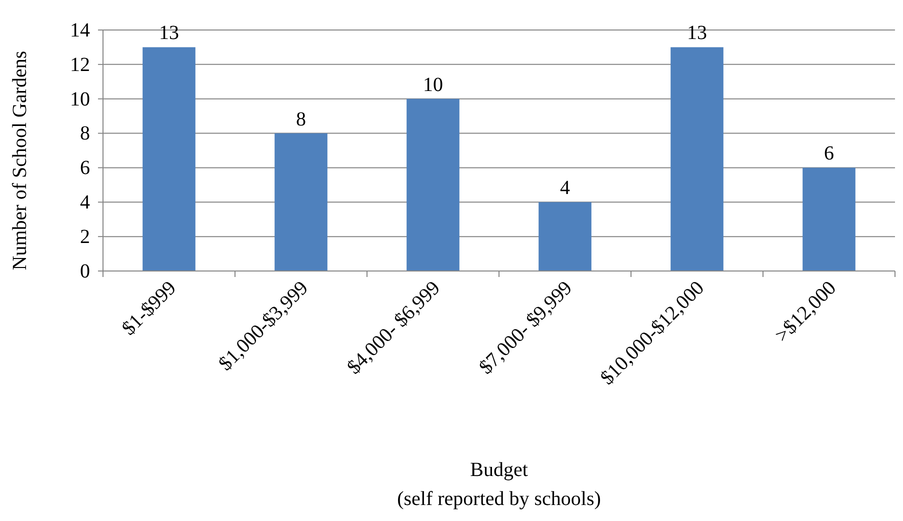 The height and width of the screenshot is (521, 903). I want to click on y-tick-label: 6, so click(85, 168).